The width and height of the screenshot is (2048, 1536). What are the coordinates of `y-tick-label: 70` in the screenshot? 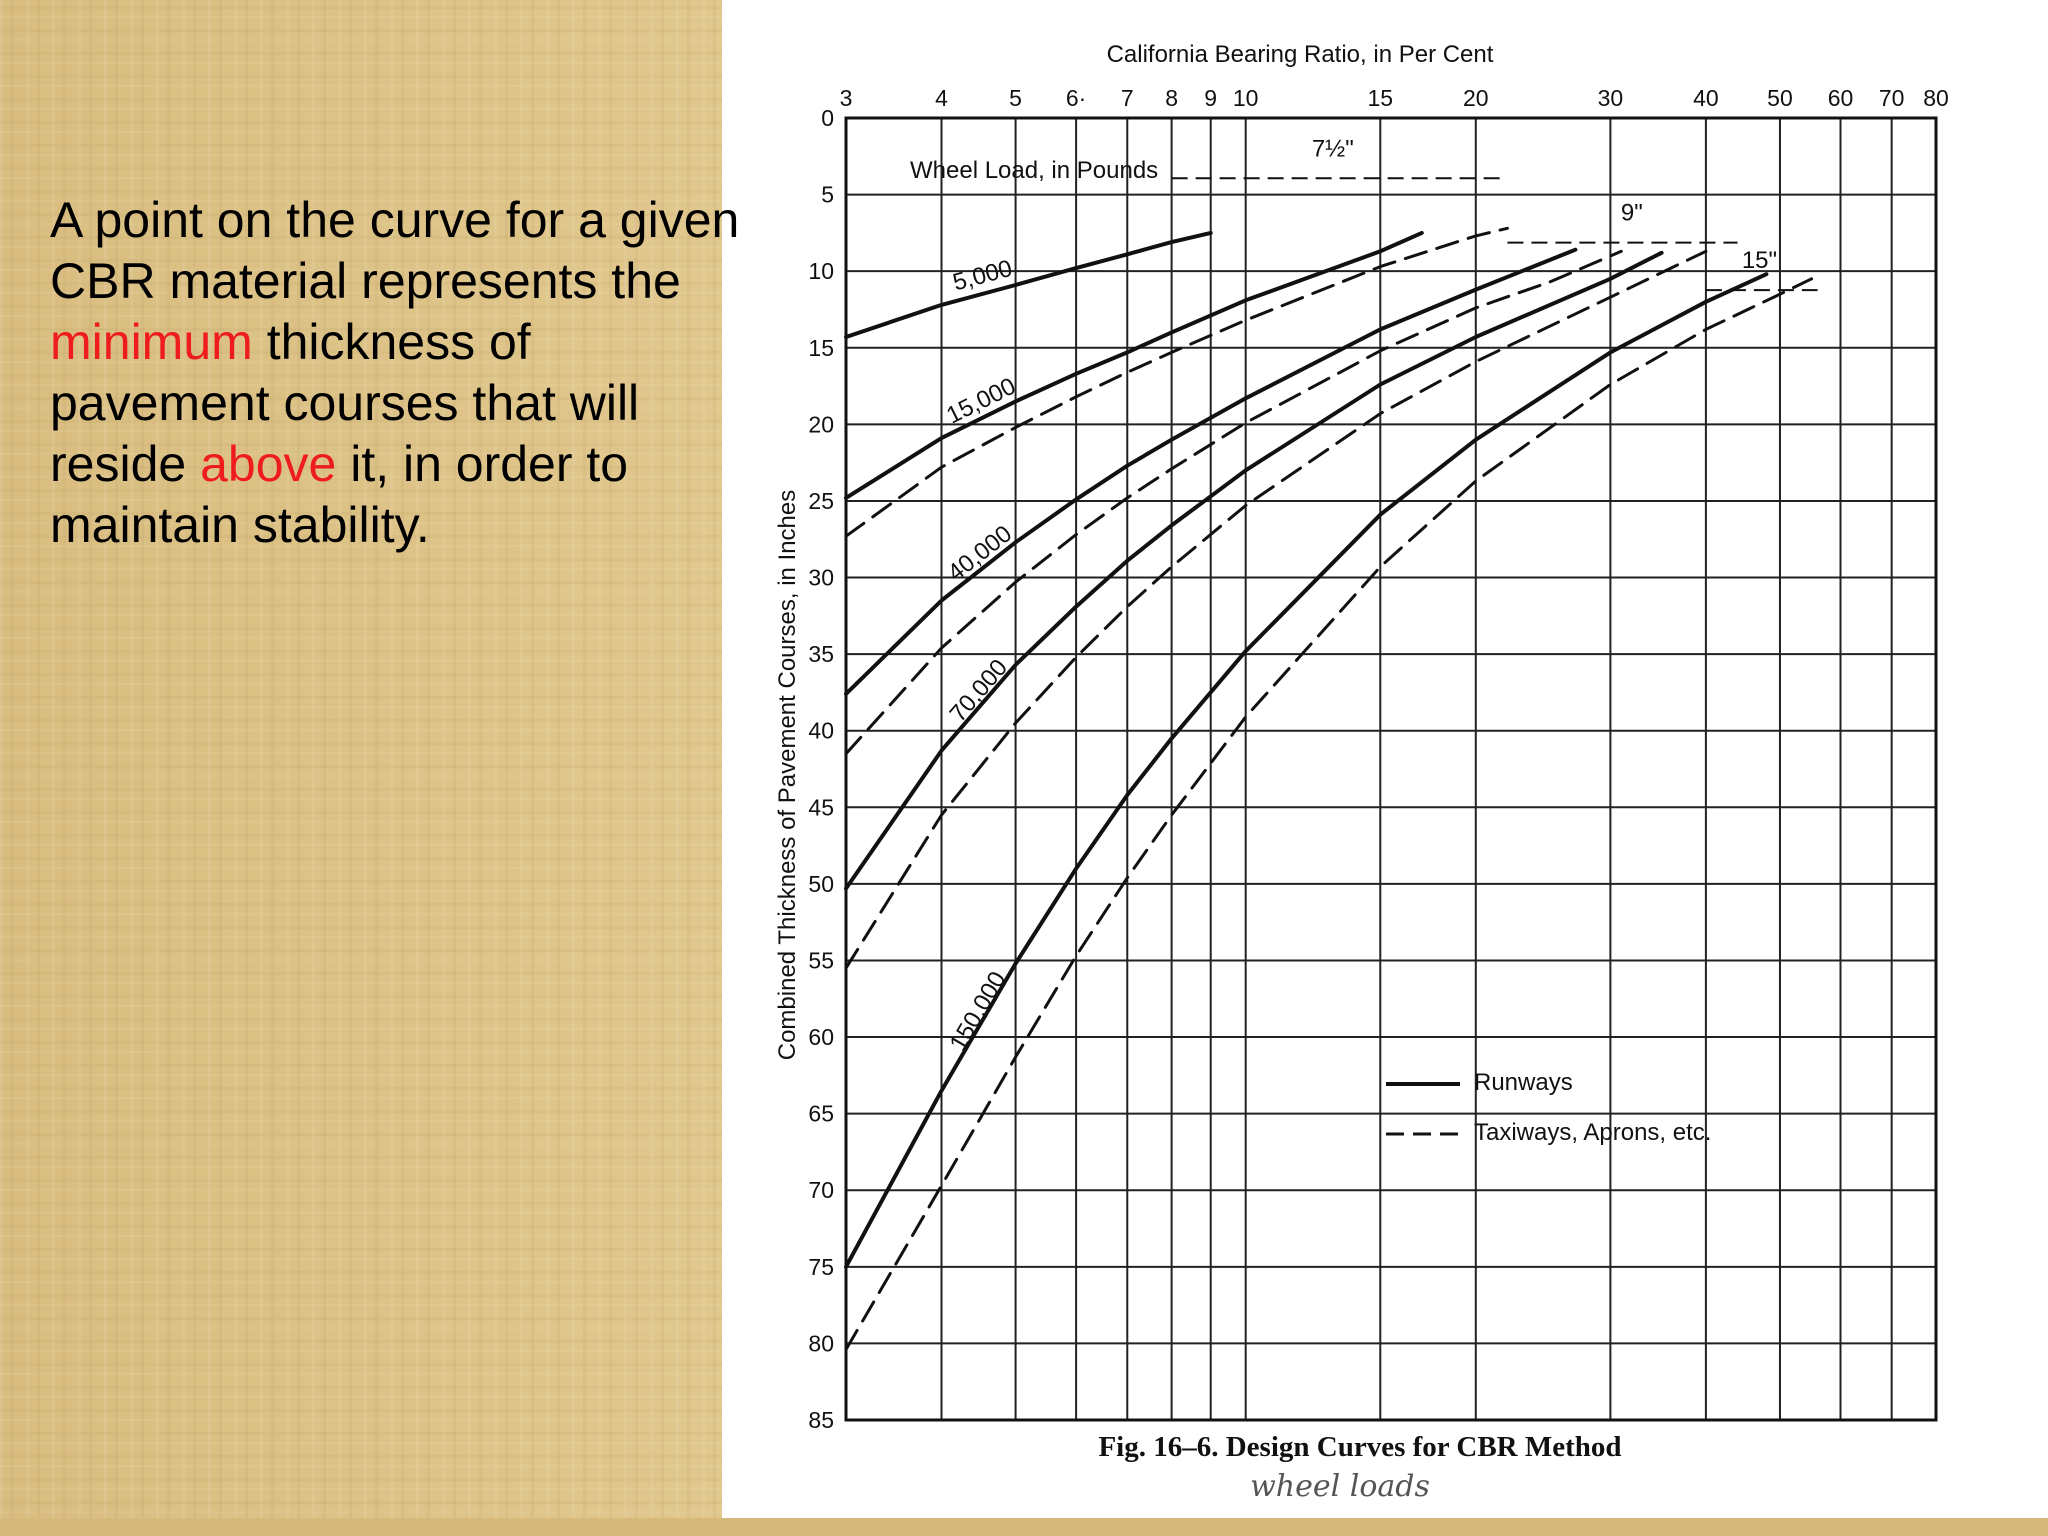 It's located at (821, 1190).